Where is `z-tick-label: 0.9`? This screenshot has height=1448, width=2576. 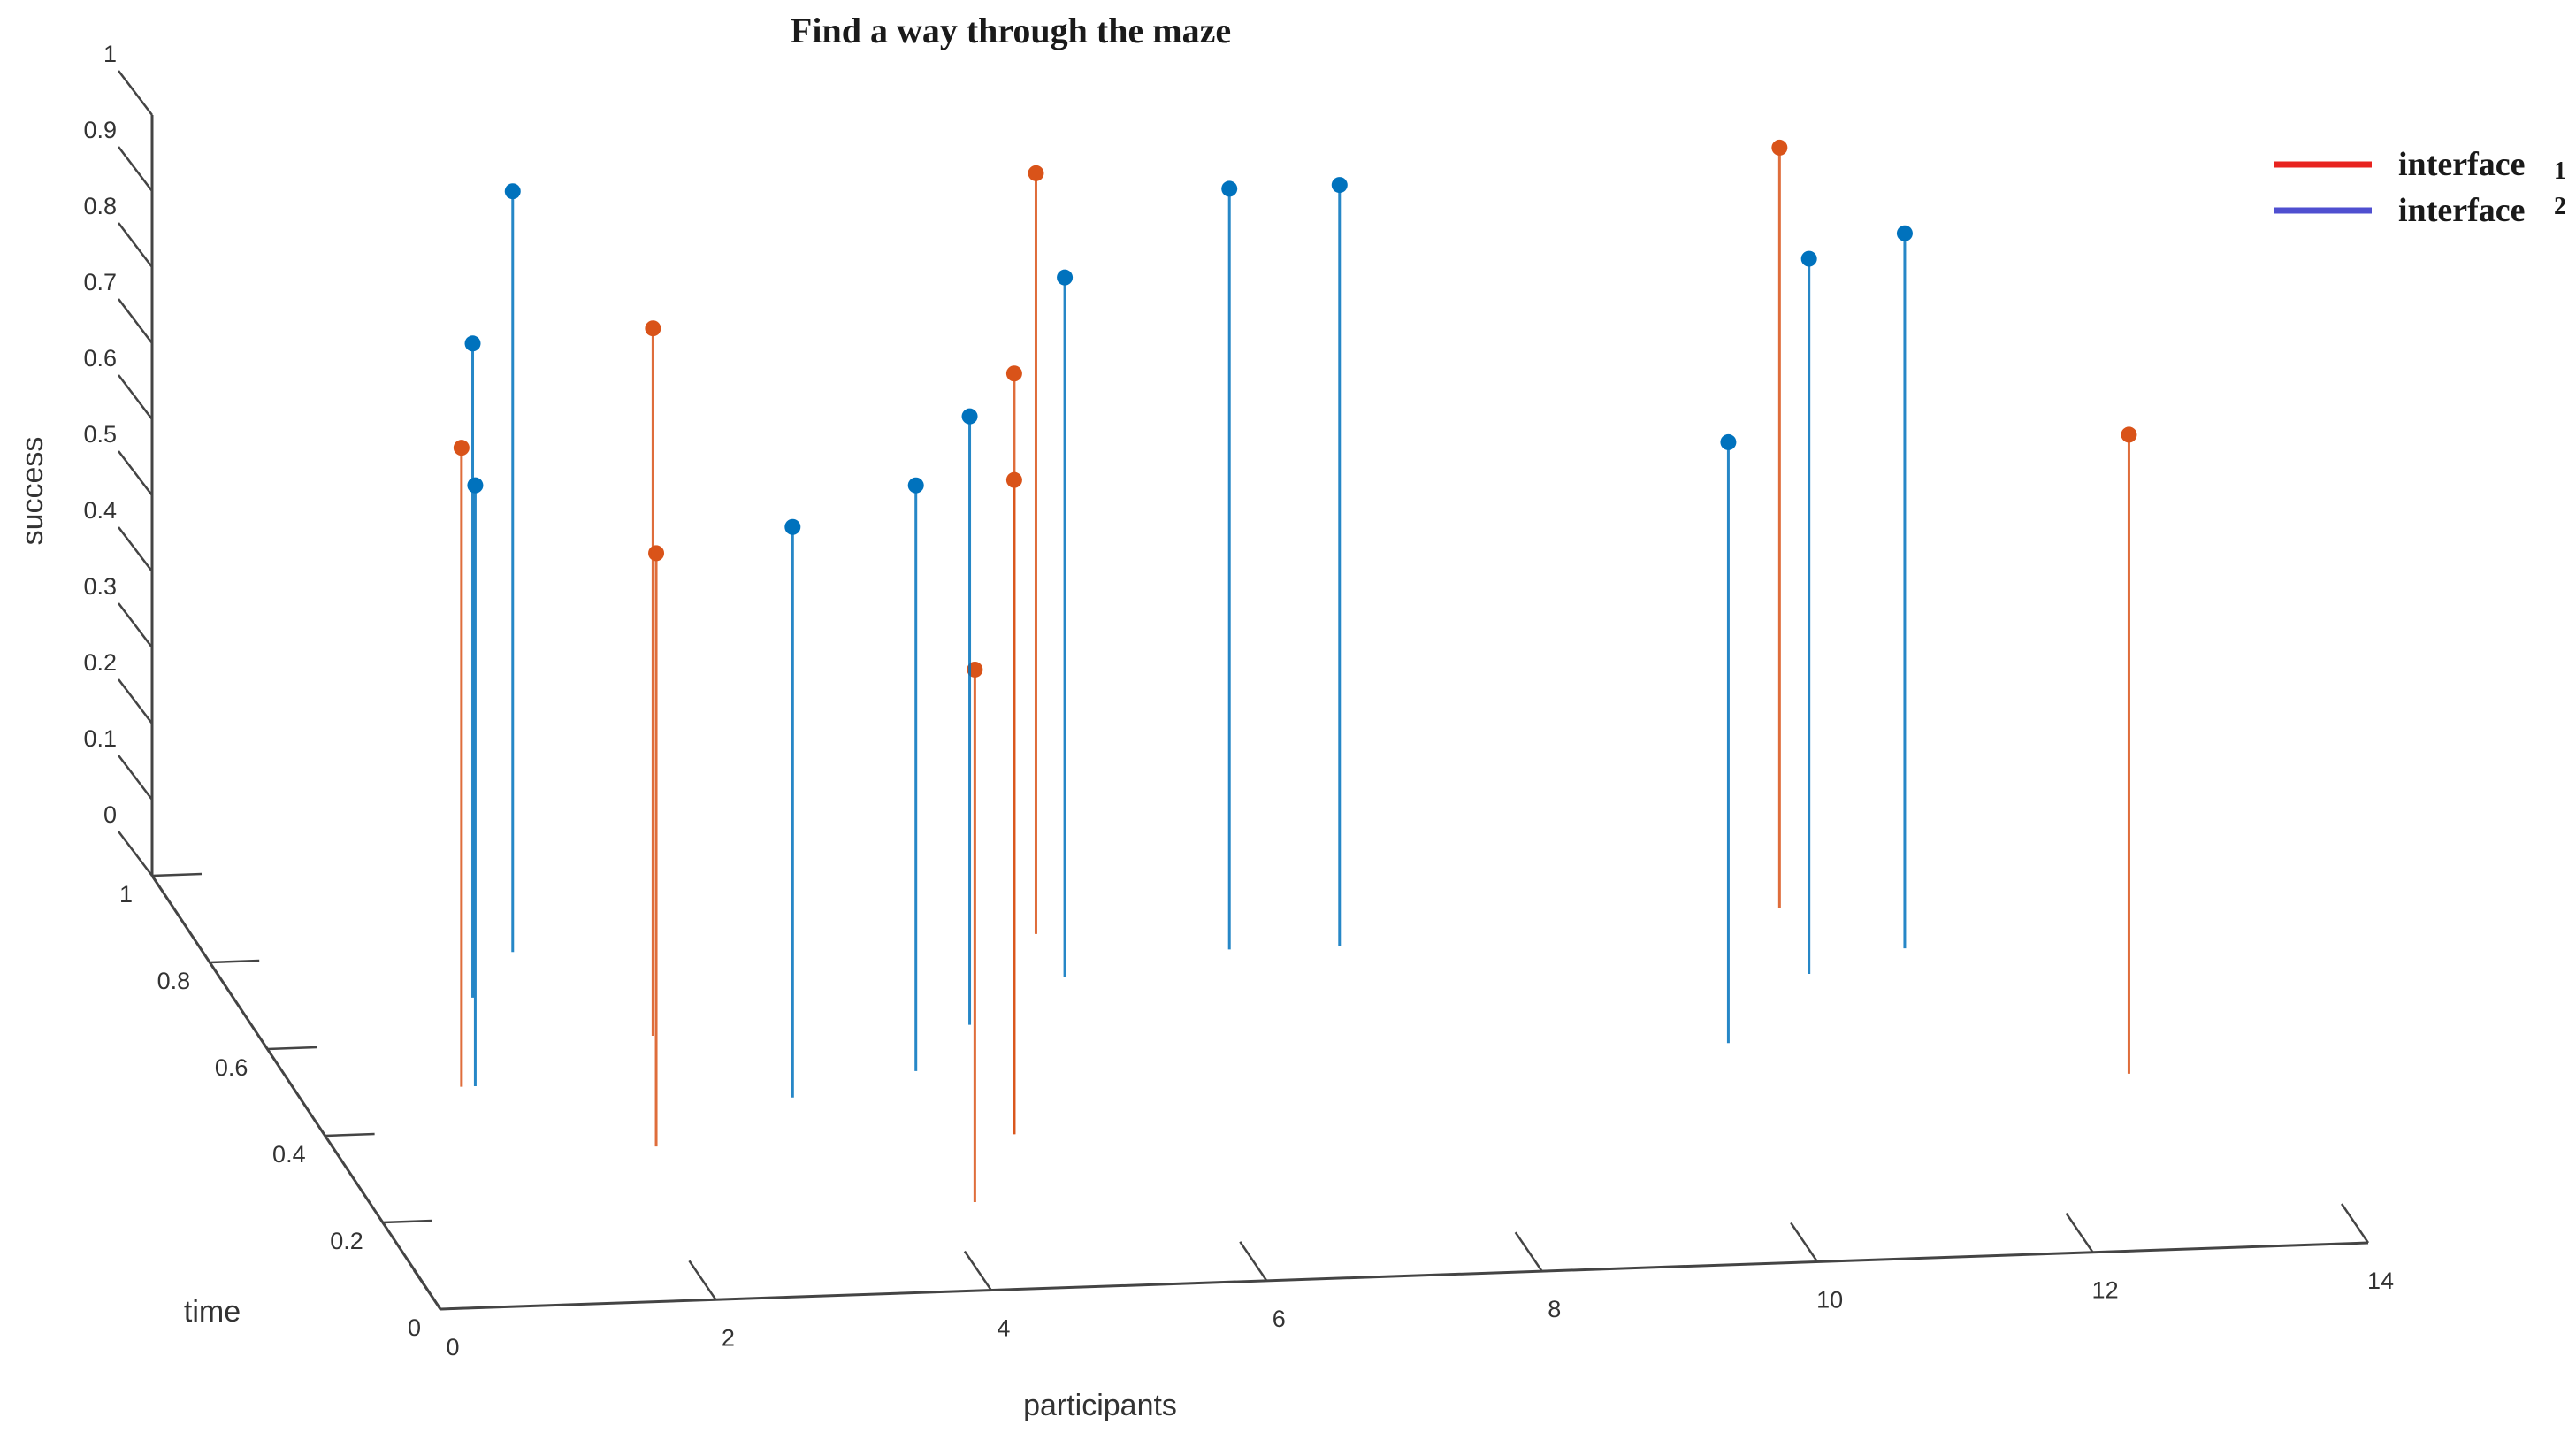 z-tick-label: 0.9 is located at coordinates (100, 130).